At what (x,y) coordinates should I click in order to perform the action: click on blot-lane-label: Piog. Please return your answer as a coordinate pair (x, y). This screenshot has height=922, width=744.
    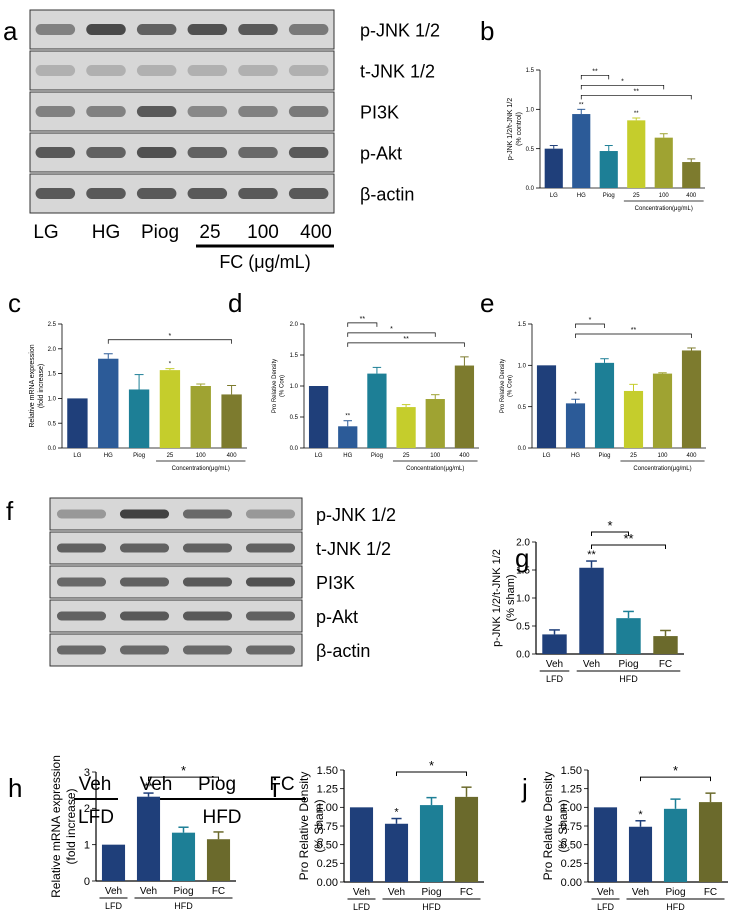
    Looking at the image, I should click on (160, 232).